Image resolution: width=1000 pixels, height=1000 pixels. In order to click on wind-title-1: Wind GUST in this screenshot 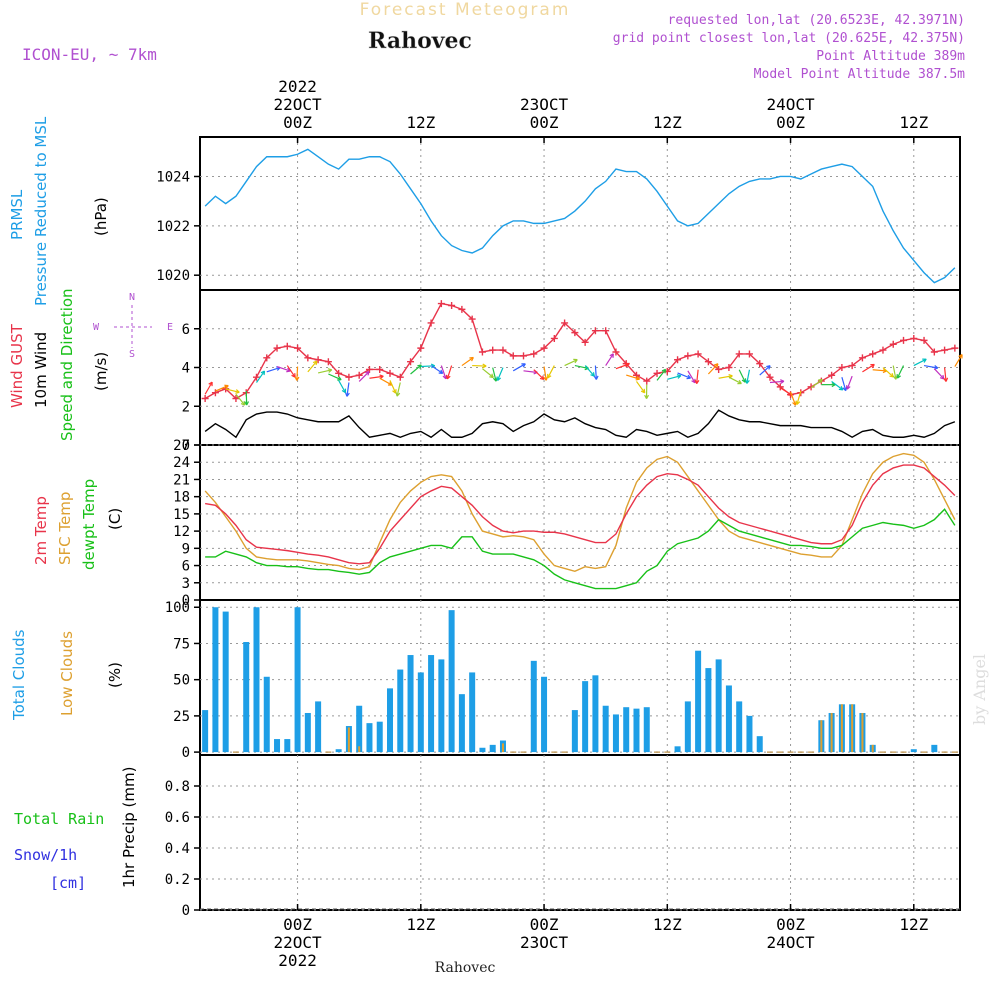, I will do `click(17, 365)`.